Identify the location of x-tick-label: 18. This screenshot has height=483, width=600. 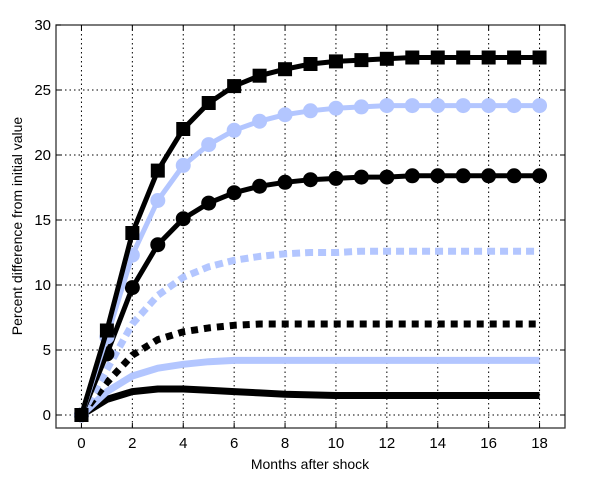
(539, 443).